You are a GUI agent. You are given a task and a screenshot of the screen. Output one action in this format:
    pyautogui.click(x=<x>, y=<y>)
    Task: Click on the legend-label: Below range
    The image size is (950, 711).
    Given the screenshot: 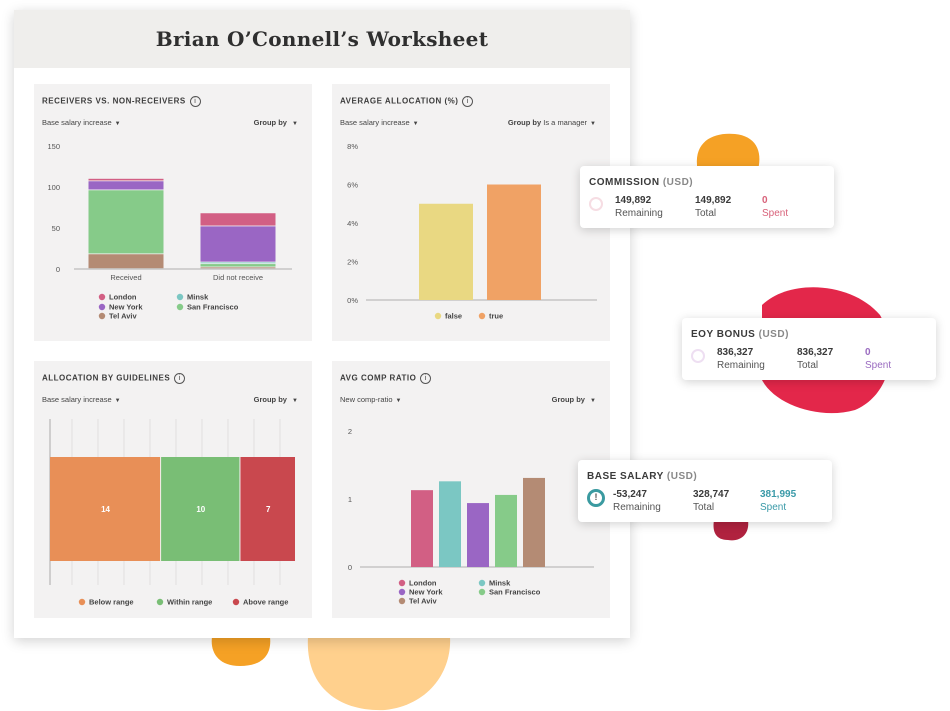 What is the action you would take?
    pyautogui.click(x=111, y=602)
    